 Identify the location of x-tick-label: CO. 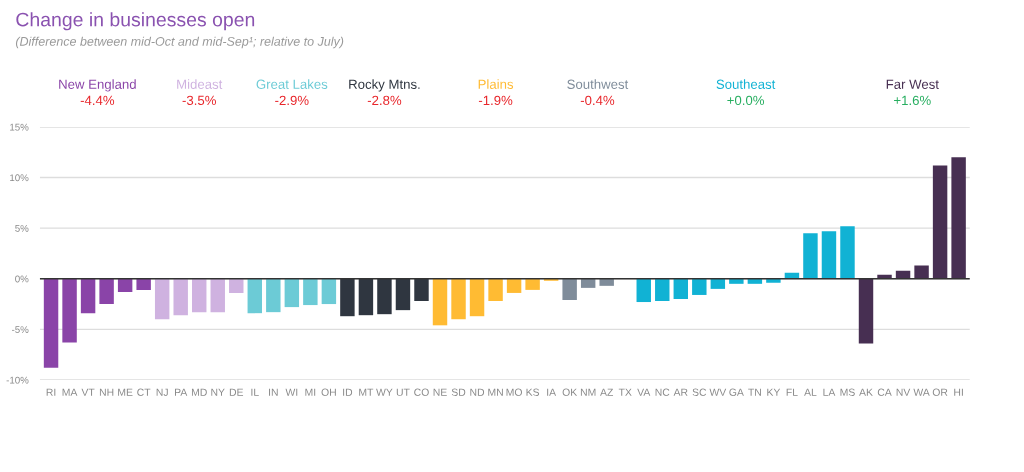
(421, 392).